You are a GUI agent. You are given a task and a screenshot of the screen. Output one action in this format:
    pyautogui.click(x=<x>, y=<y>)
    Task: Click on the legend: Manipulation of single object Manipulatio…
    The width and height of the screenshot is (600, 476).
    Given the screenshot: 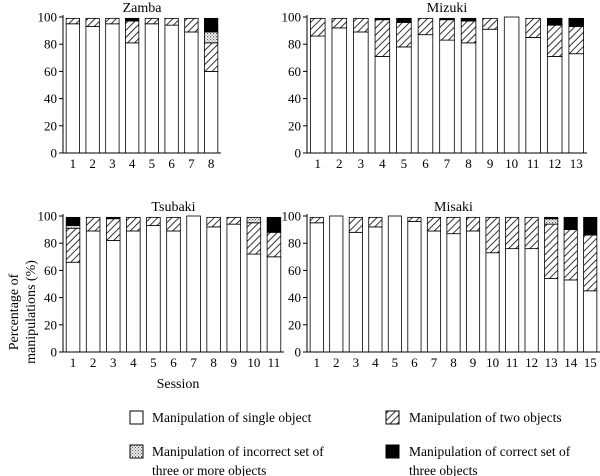 What is the action you would take?
    pyautogui.click(x=350, y=443)
    